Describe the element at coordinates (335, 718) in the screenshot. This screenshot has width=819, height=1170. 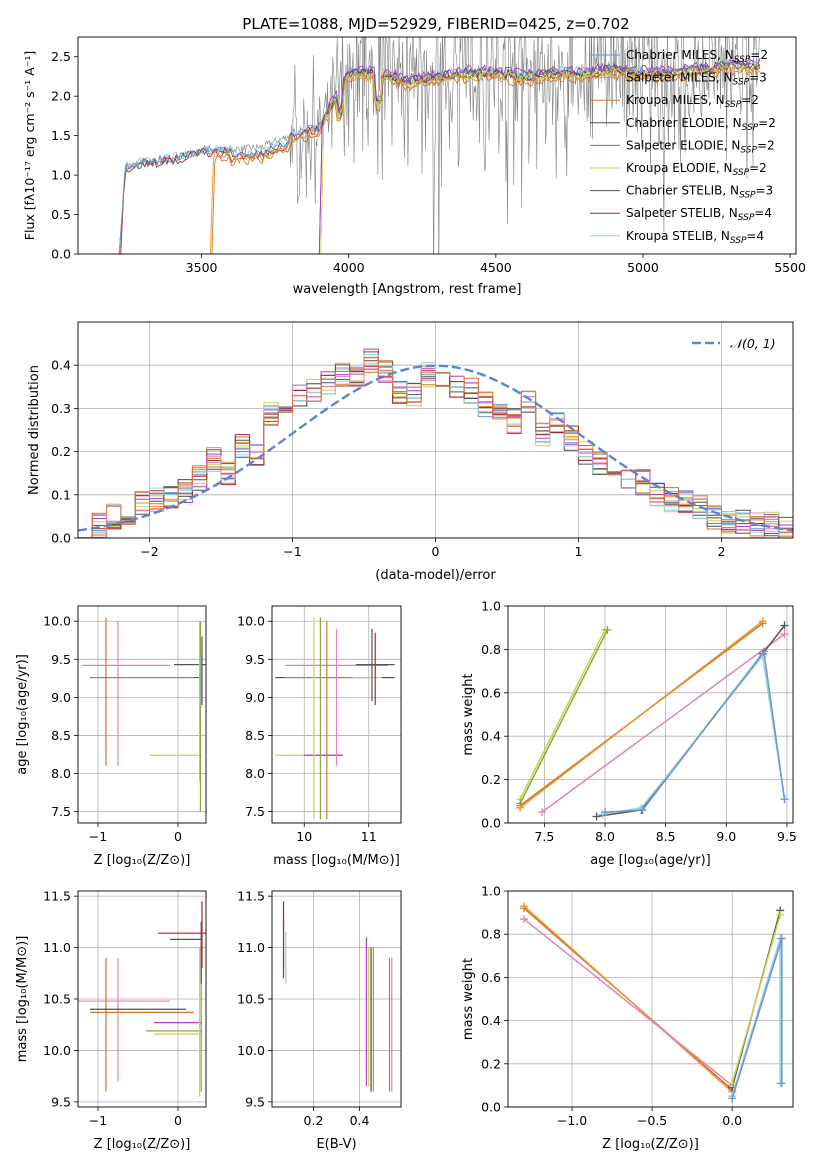
I see `mass-vs-age-plot-area` at that location.